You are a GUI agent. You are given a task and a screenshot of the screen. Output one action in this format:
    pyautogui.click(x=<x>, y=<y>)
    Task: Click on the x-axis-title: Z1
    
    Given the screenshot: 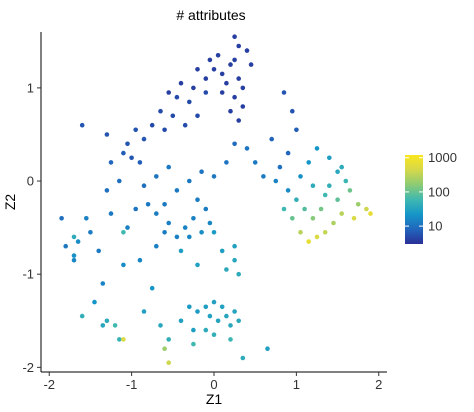 What is the action you would take?
    pyautogui.click(x=214, y=399)
    